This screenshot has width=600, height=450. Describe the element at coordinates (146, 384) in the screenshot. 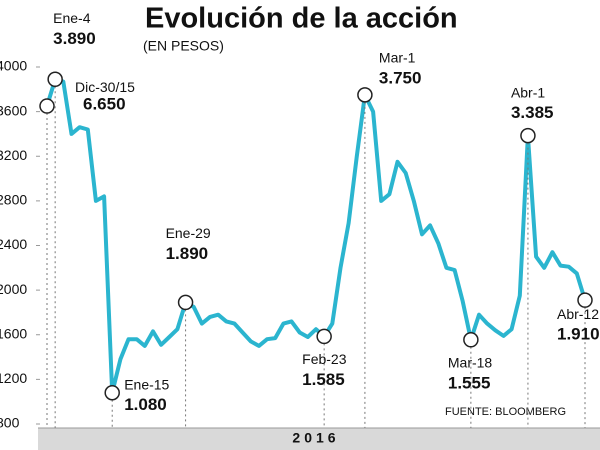

I see `date-label: Ene-15` at that location.